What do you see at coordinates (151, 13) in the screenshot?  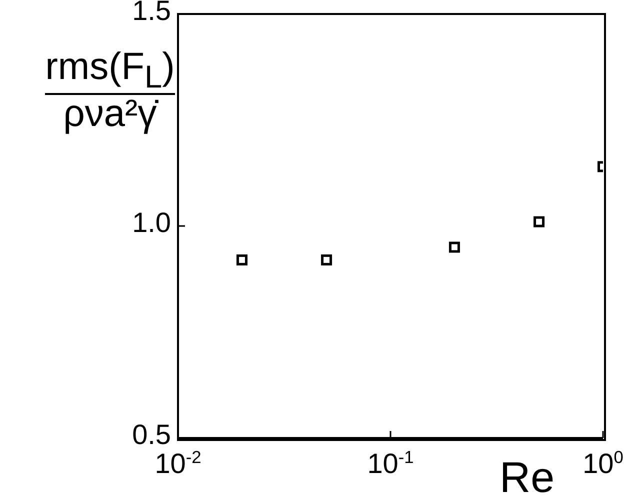 I see `y-tick-label: 1.5` at bounding box center [151, 13].